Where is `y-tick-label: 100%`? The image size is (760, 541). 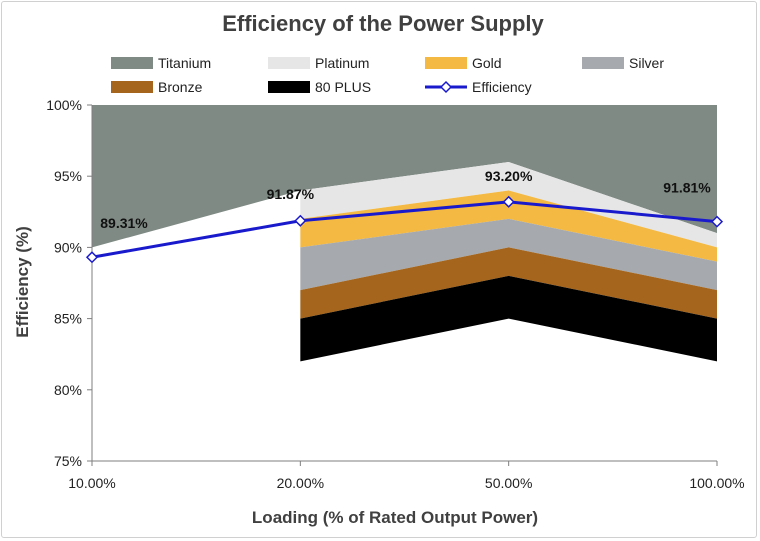 y-tick-label: 100% is located at coordinates (64, 105).